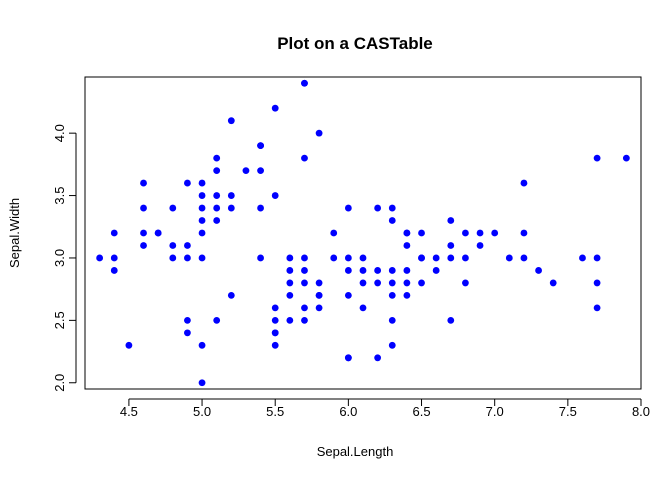 This screenshot has height=480, width=672. I want to click on x-tick-label: 5.5, so click(275, 411).